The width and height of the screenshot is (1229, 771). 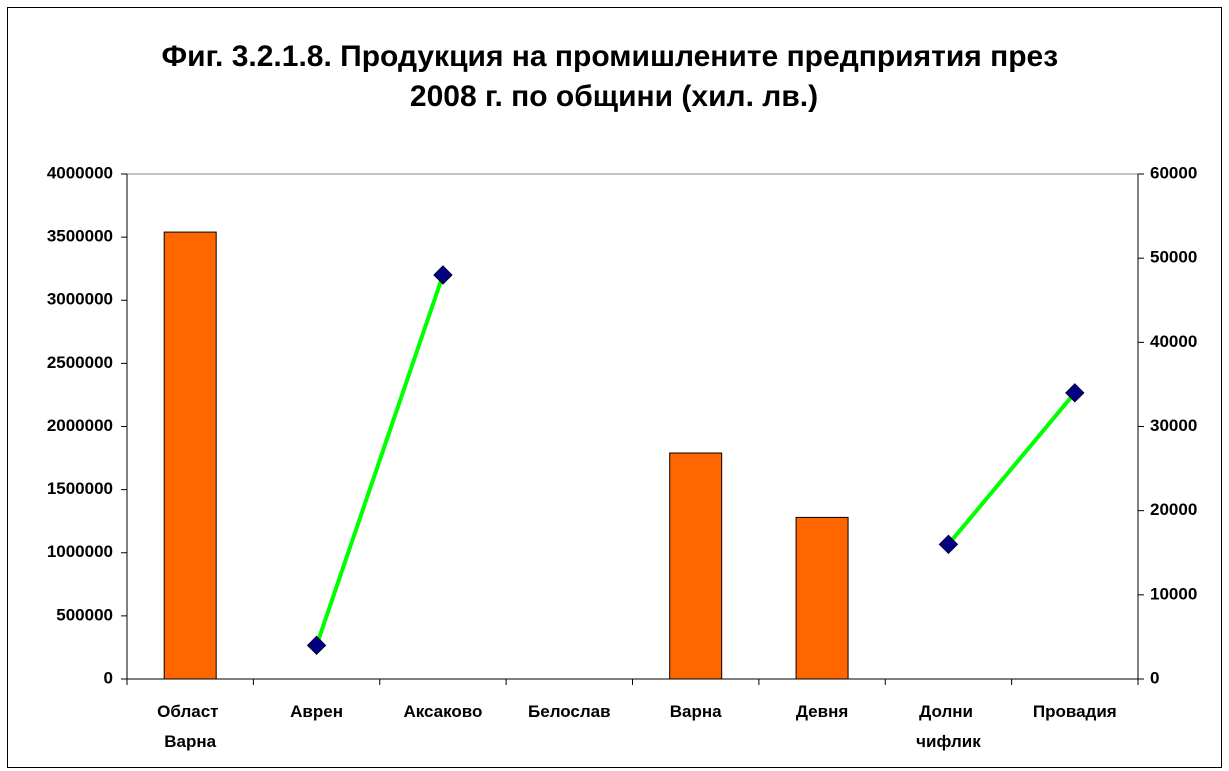 What do you see at coordinates (80, 236) in the screenshot?
I see `y-tick-label: 3500000` at bounding box center [80, 236].